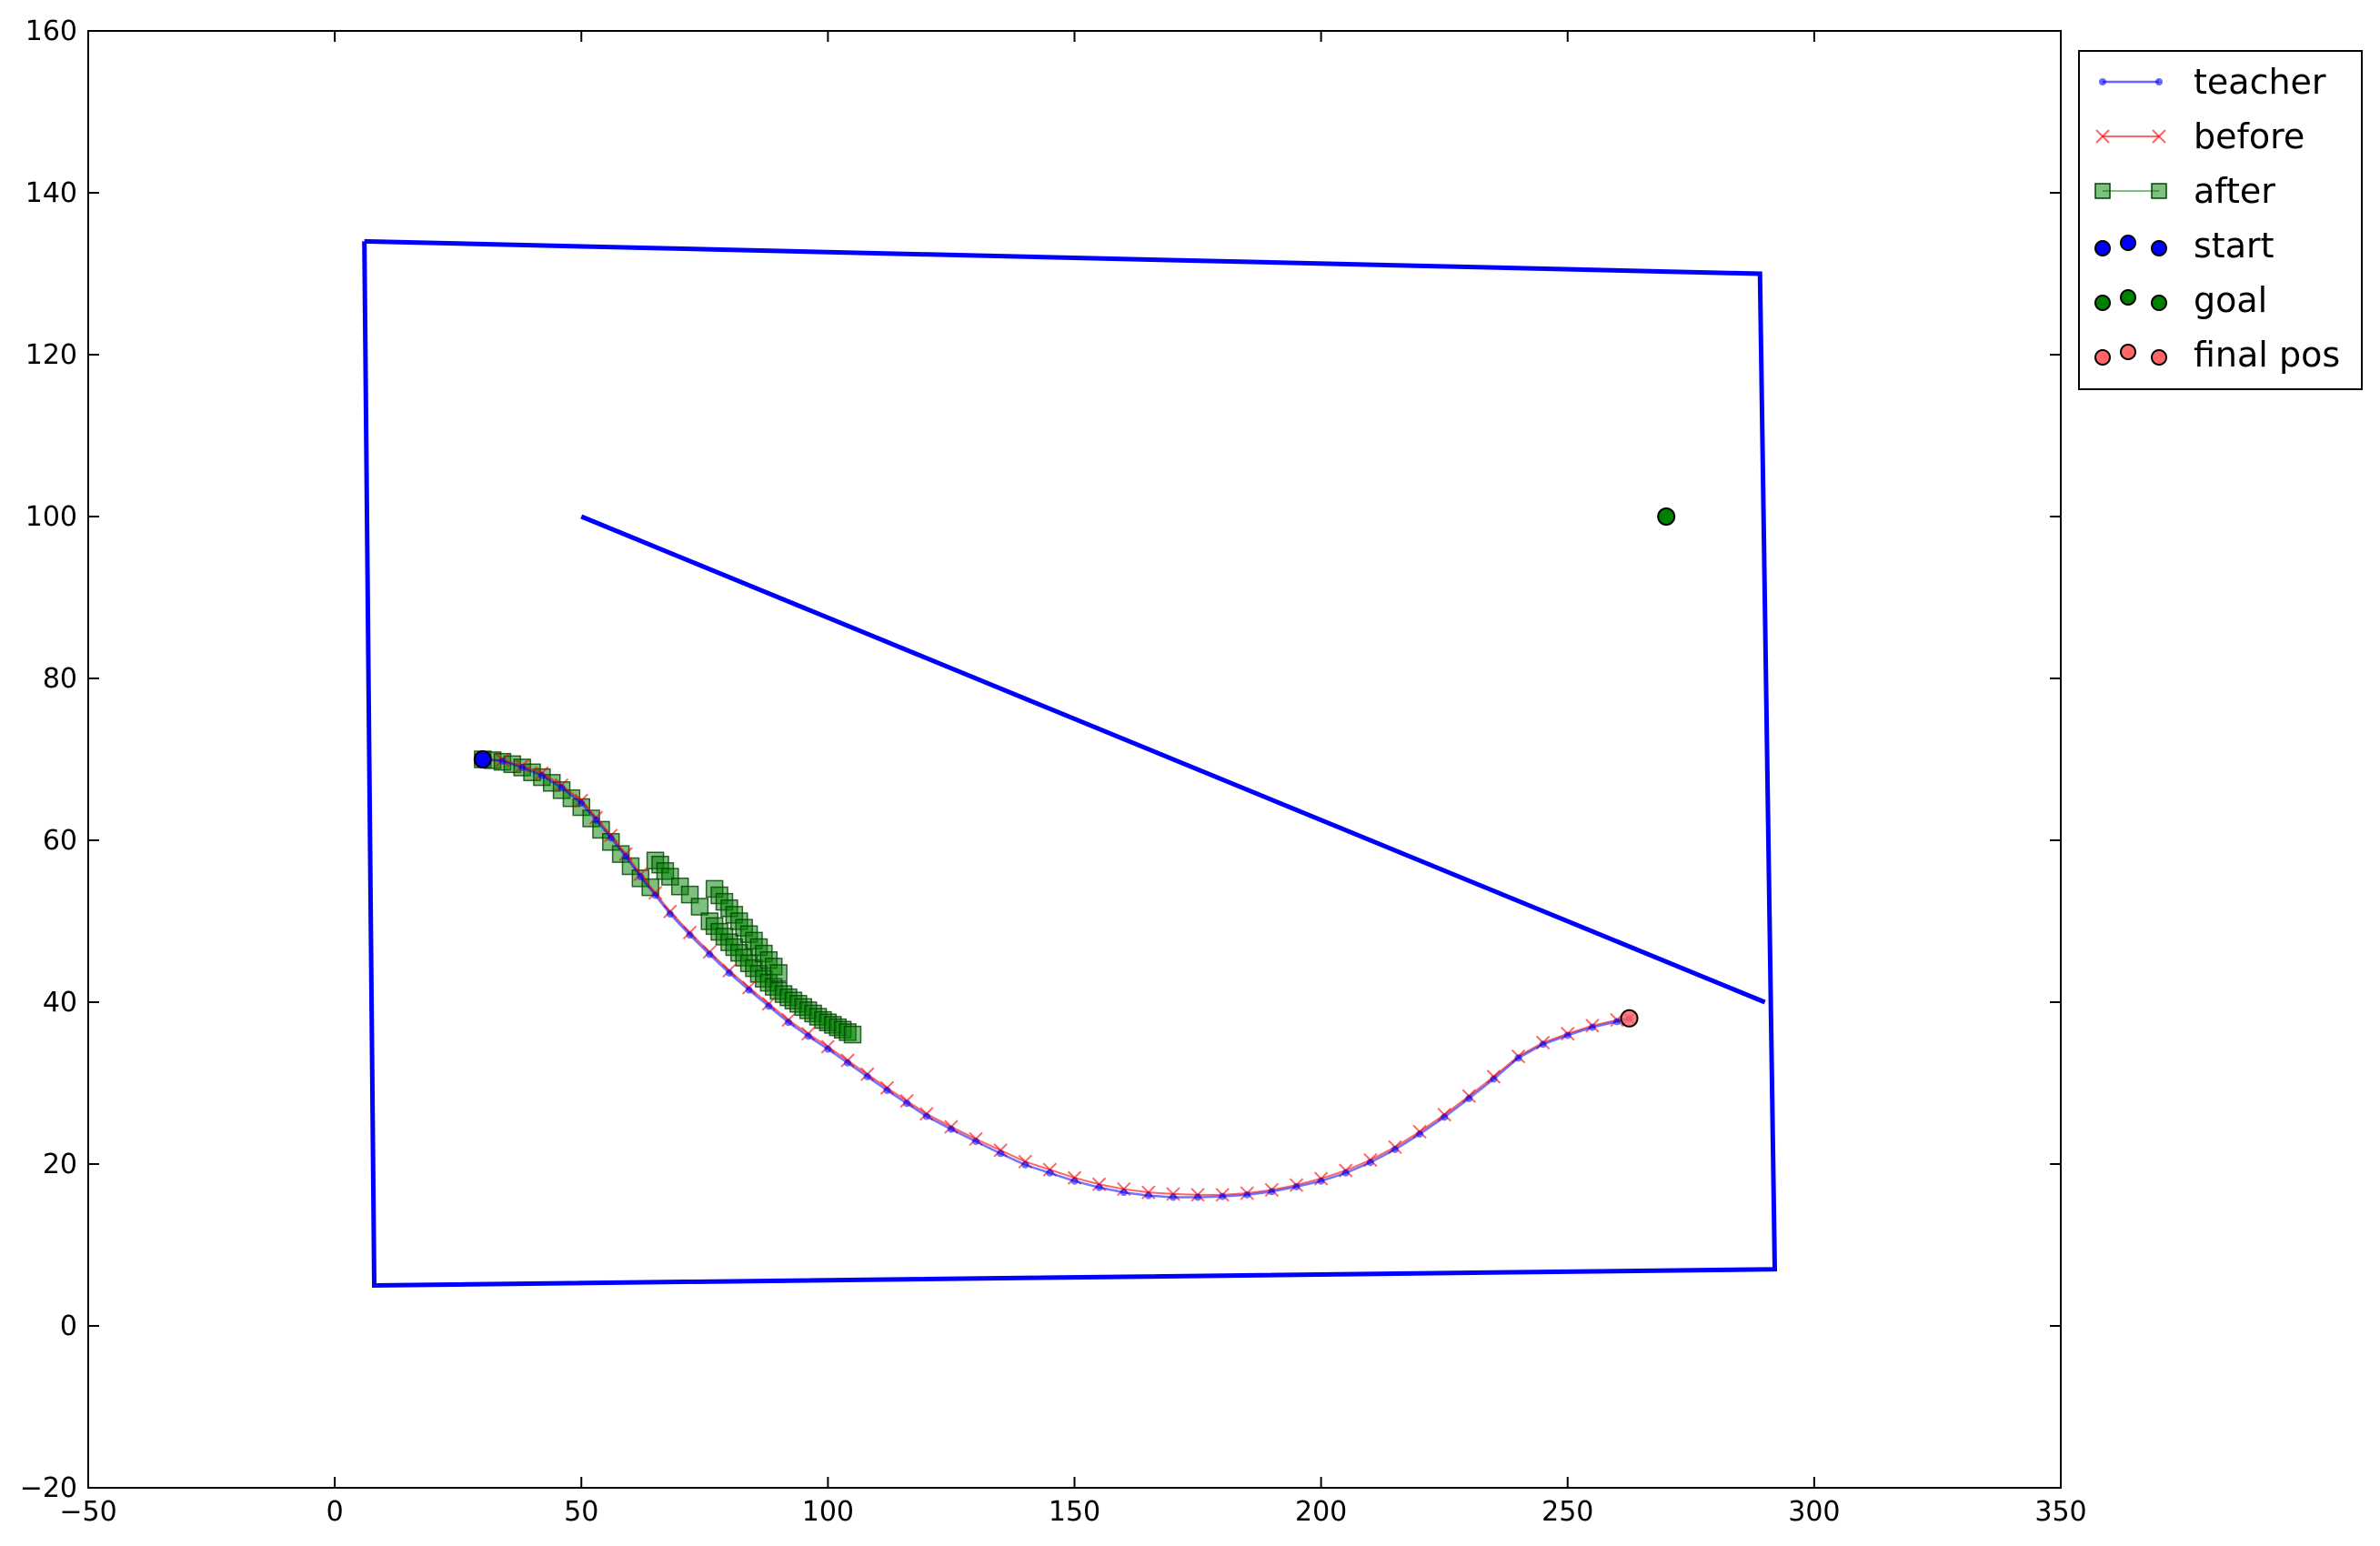 This screenshot has width=2380, height=1546. What do you see at coordinates (60, 1164) in the screenshot?
I see `y-tick-label: 20` at bounding box center [60, 1164].